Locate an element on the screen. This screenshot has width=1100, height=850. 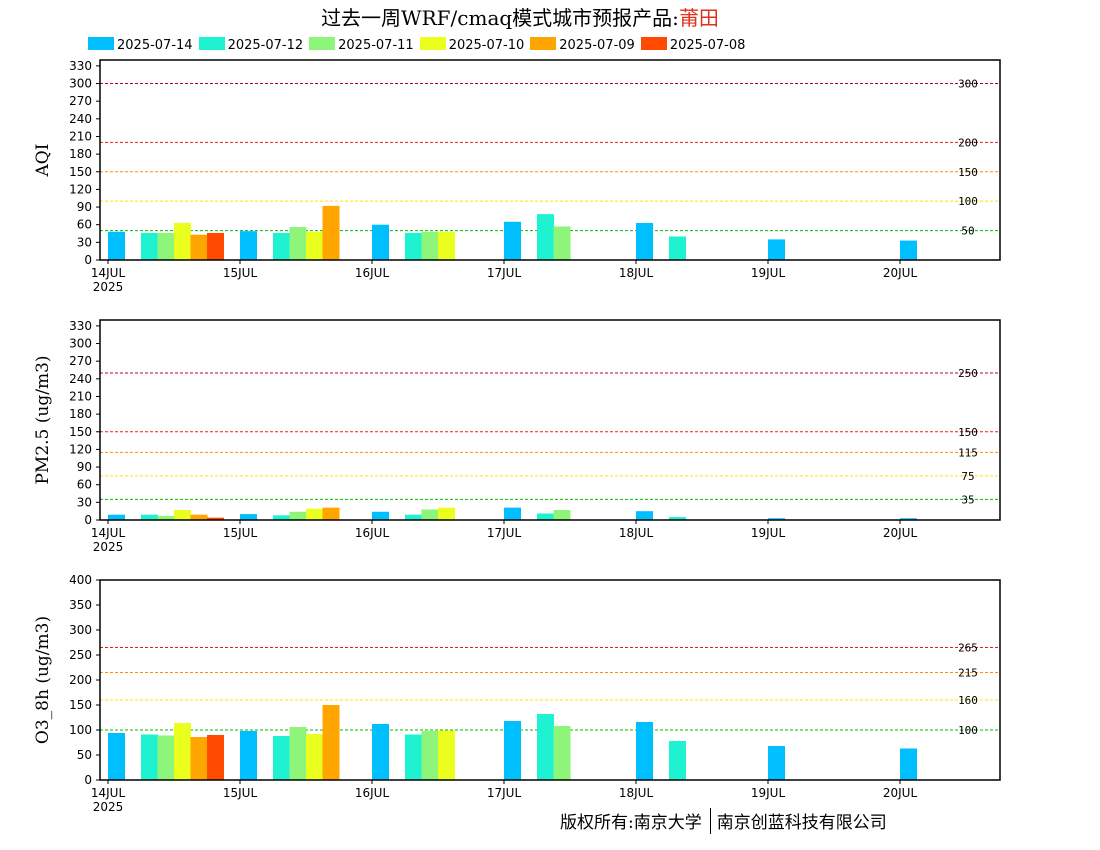
y-tick-label: 120 is located at coordinates (80, 189).